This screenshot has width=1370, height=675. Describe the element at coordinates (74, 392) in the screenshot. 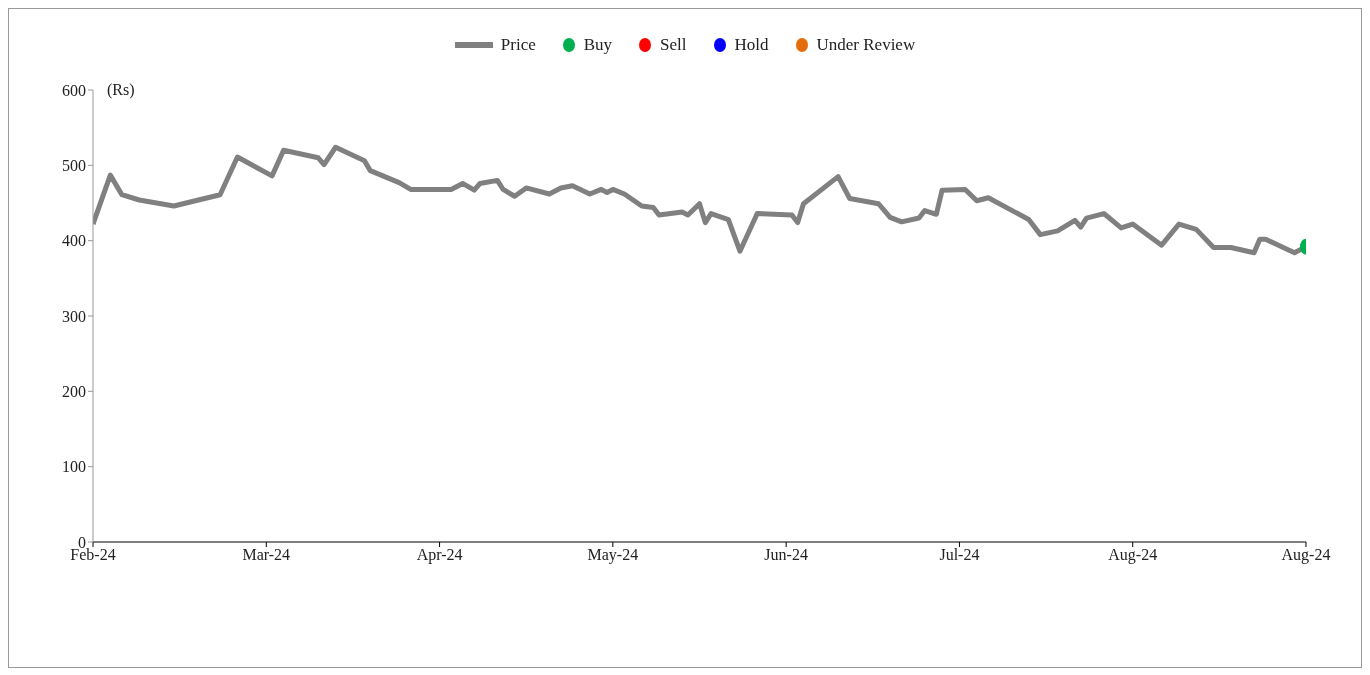

I see `y-tick-label: 200` at that location.